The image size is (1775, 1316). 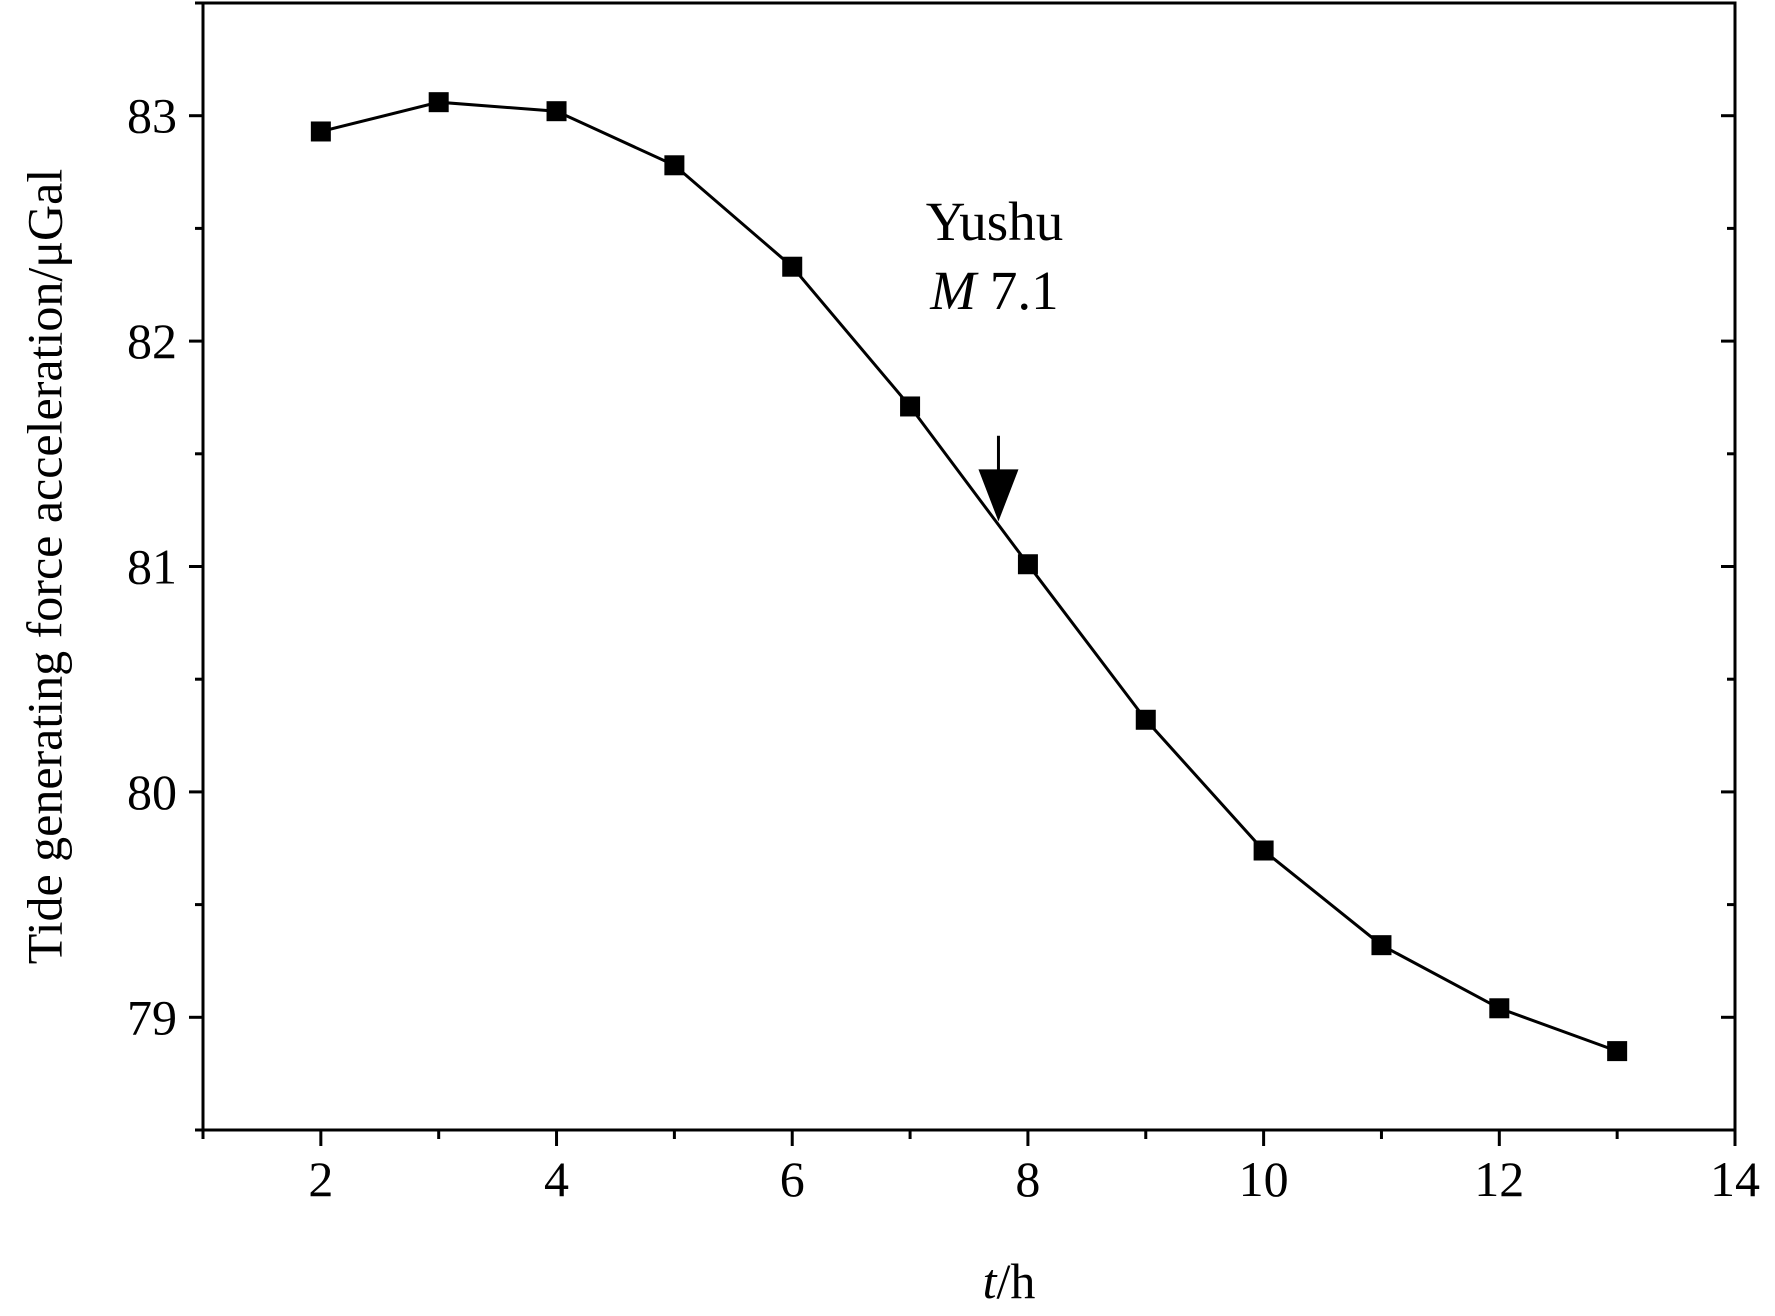 I want to click on x-tick-label: 2, so click(x=320, y=1179).